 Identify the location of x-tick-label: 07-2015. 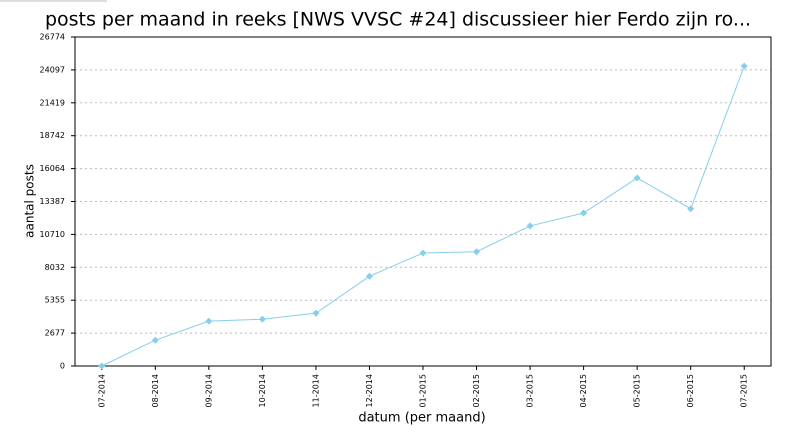
(744, 390).